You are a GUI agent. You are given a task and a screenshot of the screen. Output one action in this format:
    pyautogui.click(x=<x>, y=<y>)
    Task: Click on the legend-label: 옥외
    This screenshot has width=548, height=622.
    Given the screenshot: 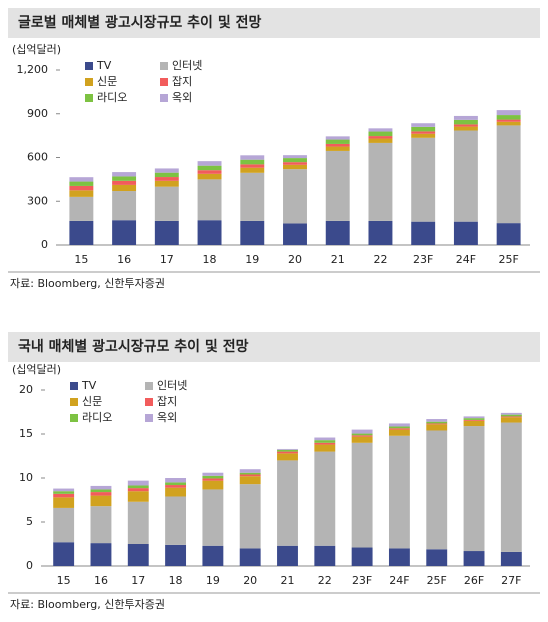 What is the action you would take?
    pyautogui.click(x=182, y=97)
    